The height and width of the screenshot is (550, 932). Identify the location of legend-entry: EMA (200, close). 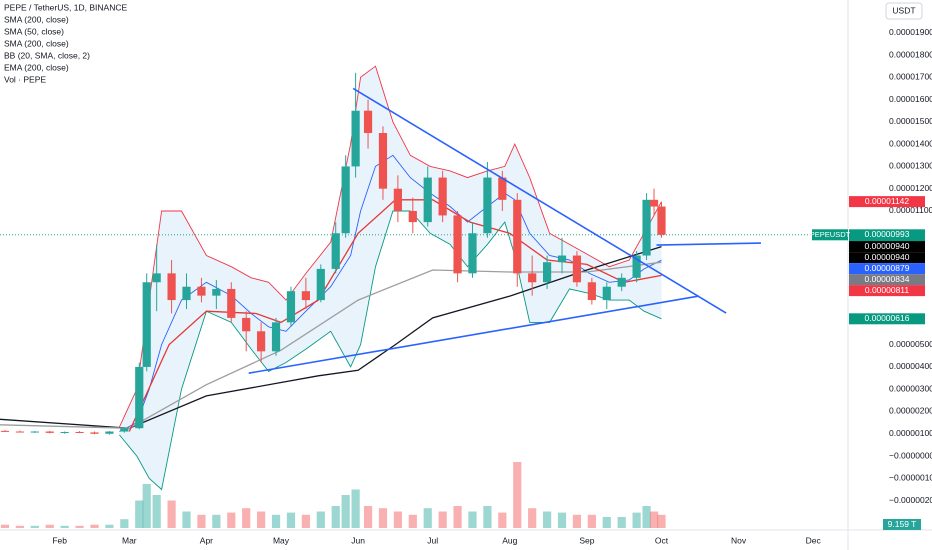
(36, 67).